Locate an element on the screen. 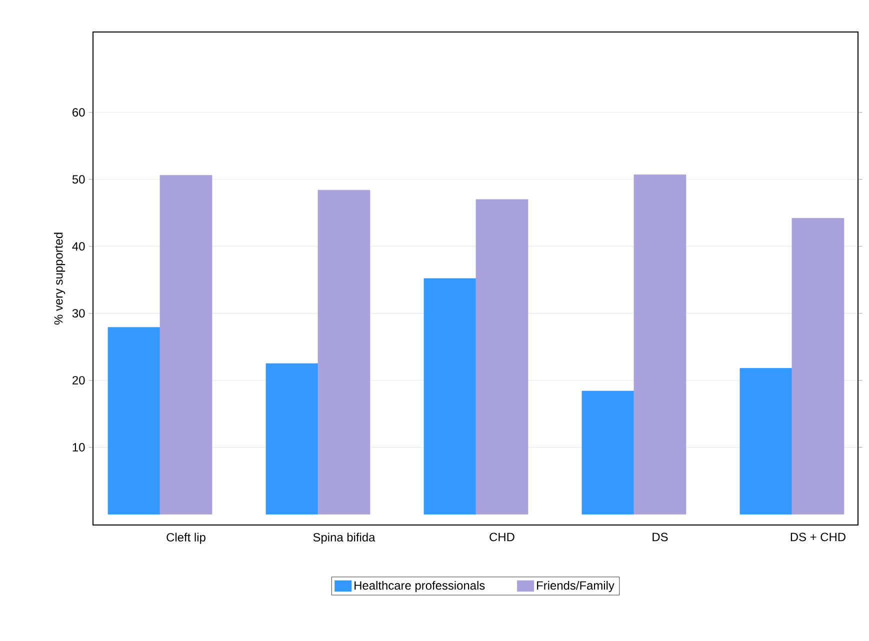  y-tick-label: 50 is located at coordinates (78, 179).